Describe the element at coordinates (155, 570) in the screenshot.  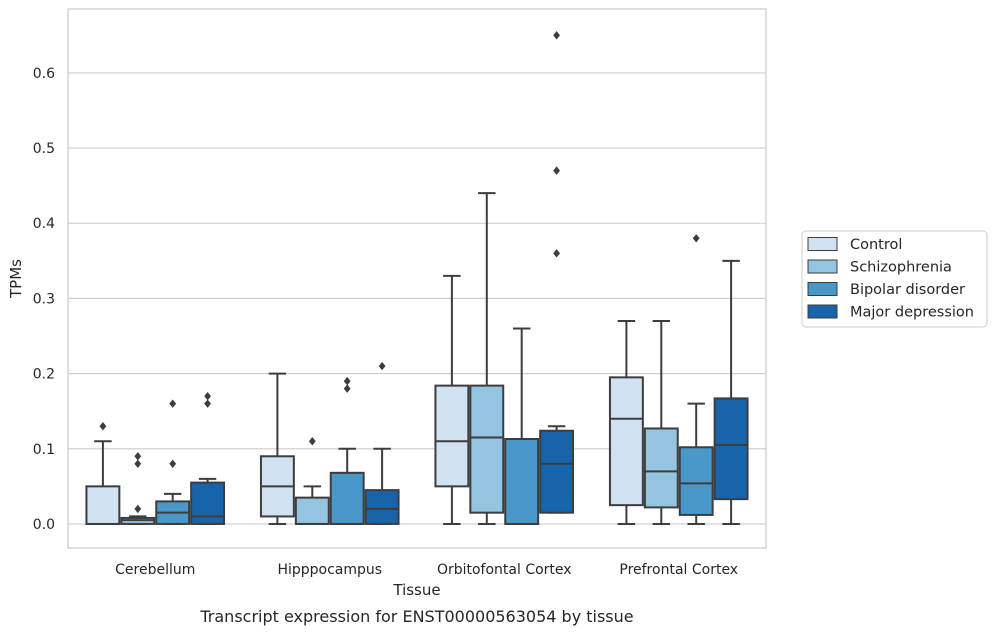
I see `x-tick-label: Cerebellum` at that location.